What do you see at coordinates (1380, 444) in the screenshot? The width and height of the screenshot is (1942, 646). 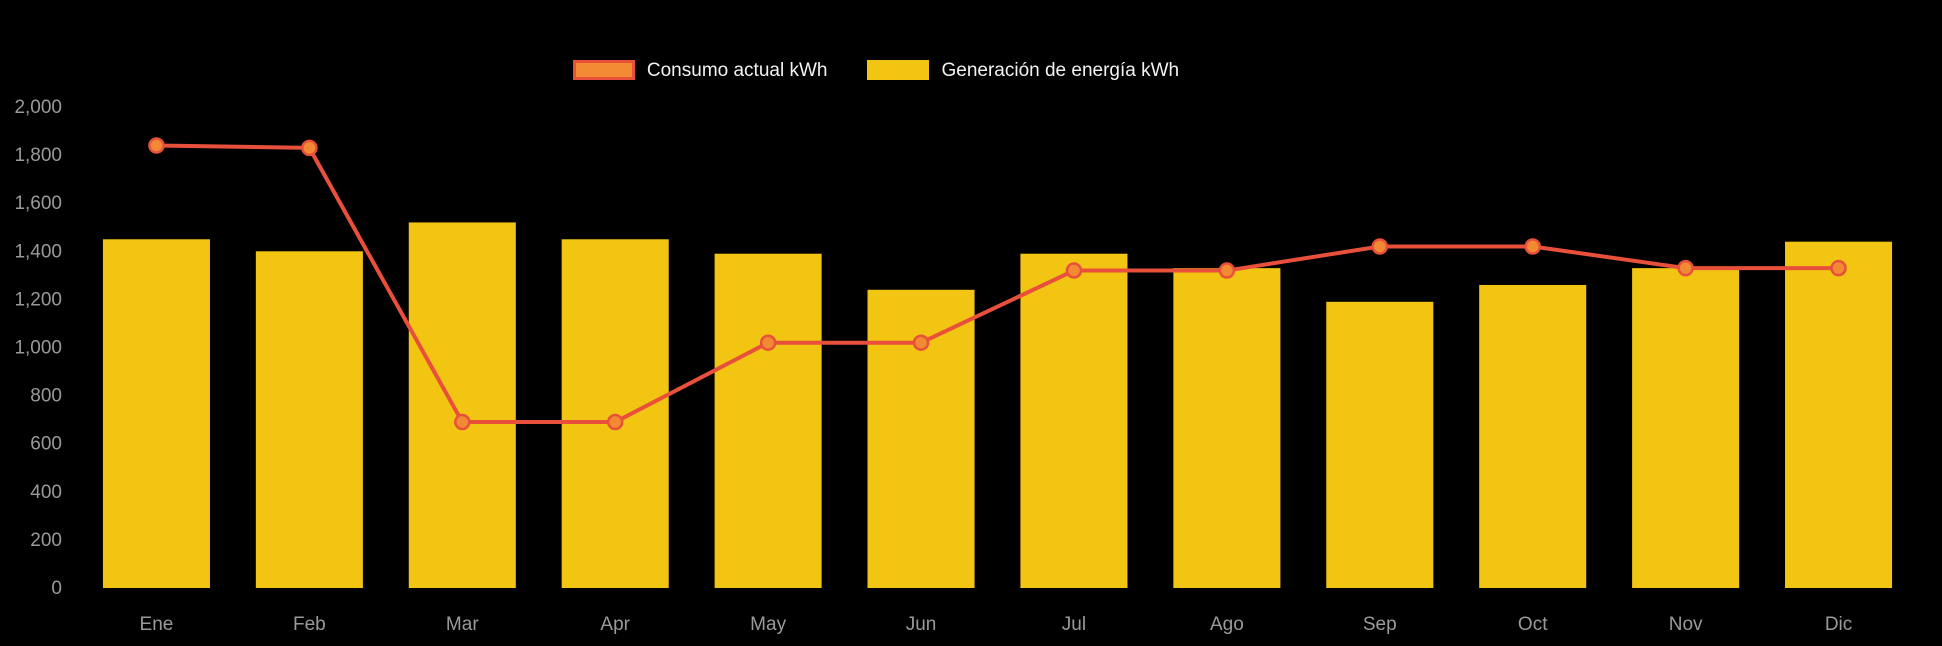 I see `bar-sep` at bounding box center [1380, 444].